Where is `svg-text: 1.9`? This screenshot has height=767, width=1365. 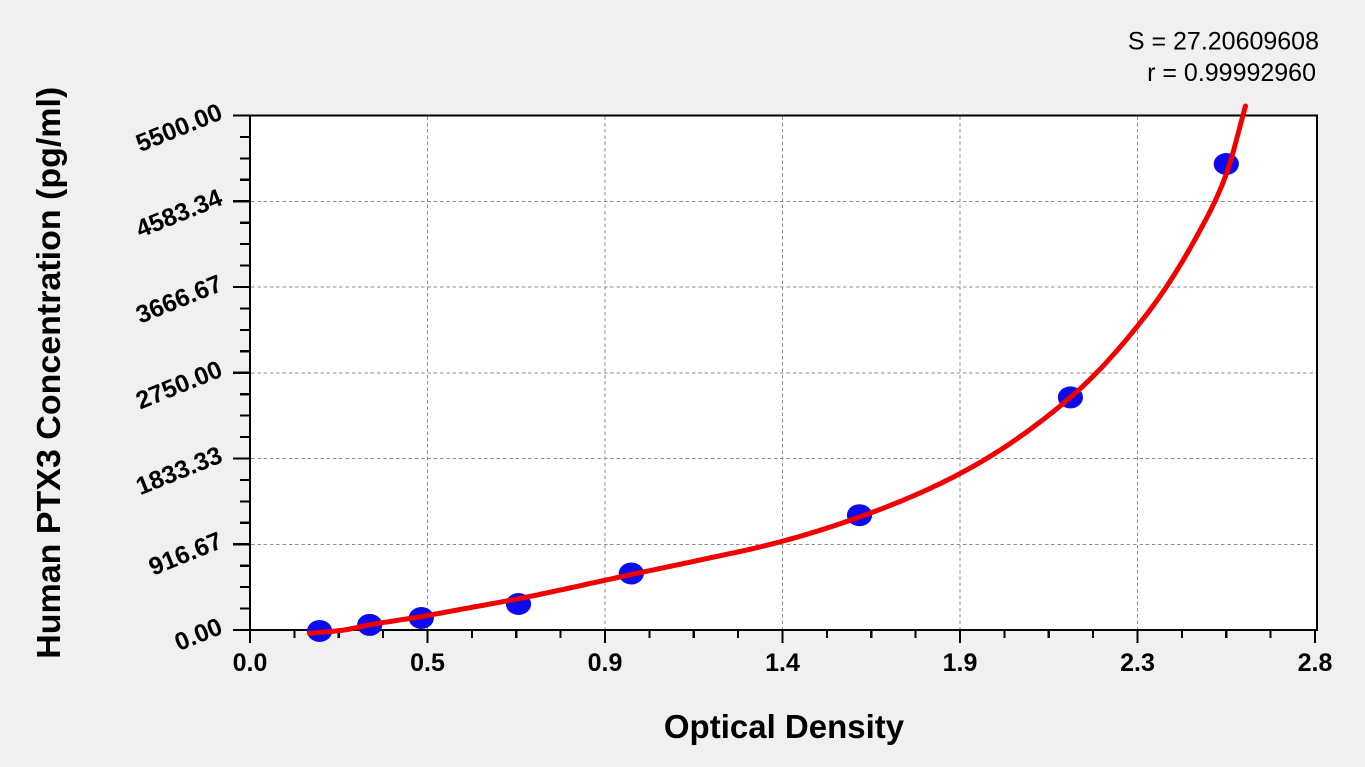
svg-text: 1.9 is located at coordinates (960, 663).